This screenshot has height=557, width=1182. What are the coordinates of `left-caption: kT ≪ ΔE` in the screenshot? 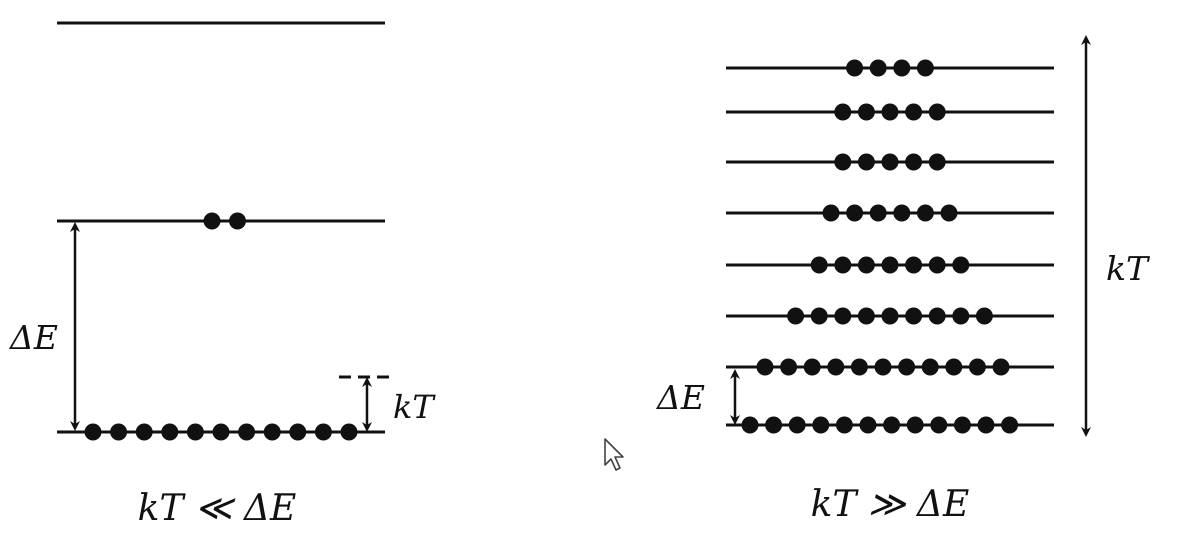 It's located at (217, 508).